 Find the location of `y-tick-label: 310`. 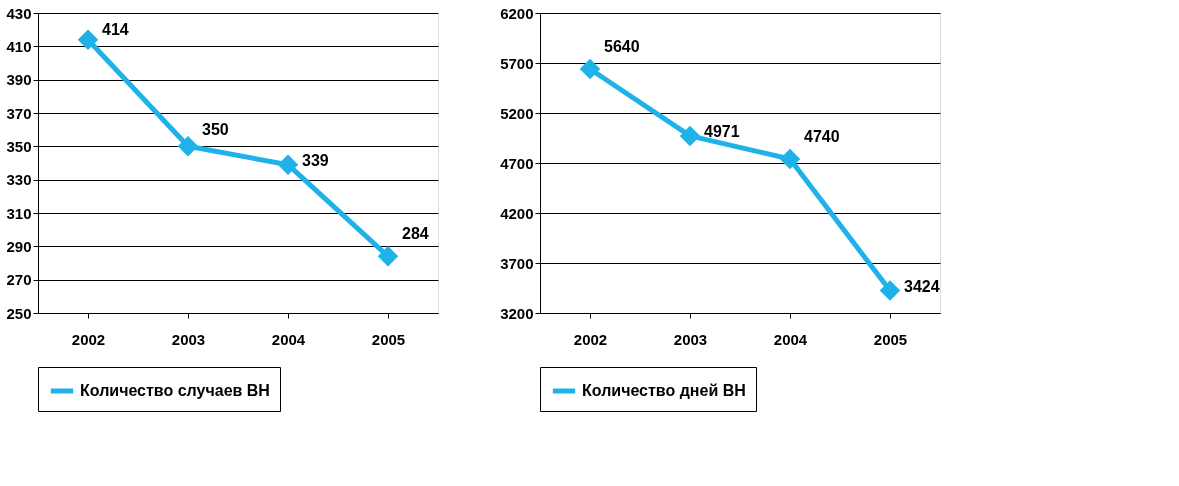

y-tick-label: 310 is located at coordinates (19, 213).